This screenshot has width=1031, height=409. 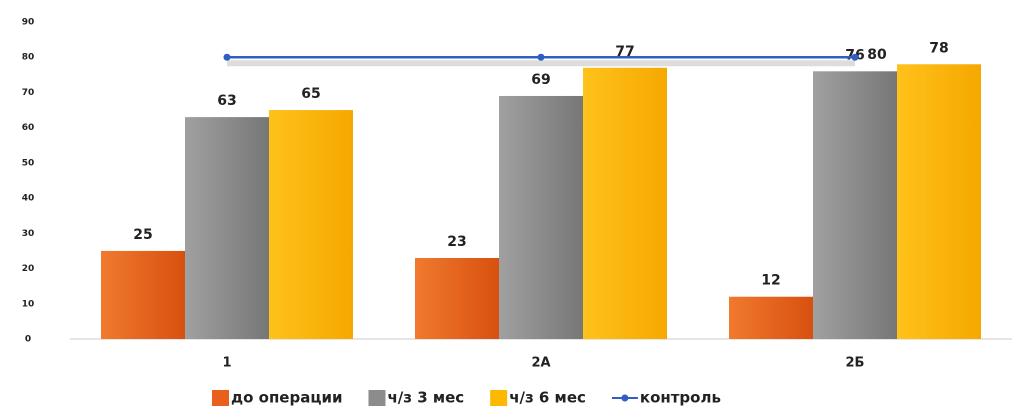 I want to click on value-label: 77, so click(x=624, y=52).